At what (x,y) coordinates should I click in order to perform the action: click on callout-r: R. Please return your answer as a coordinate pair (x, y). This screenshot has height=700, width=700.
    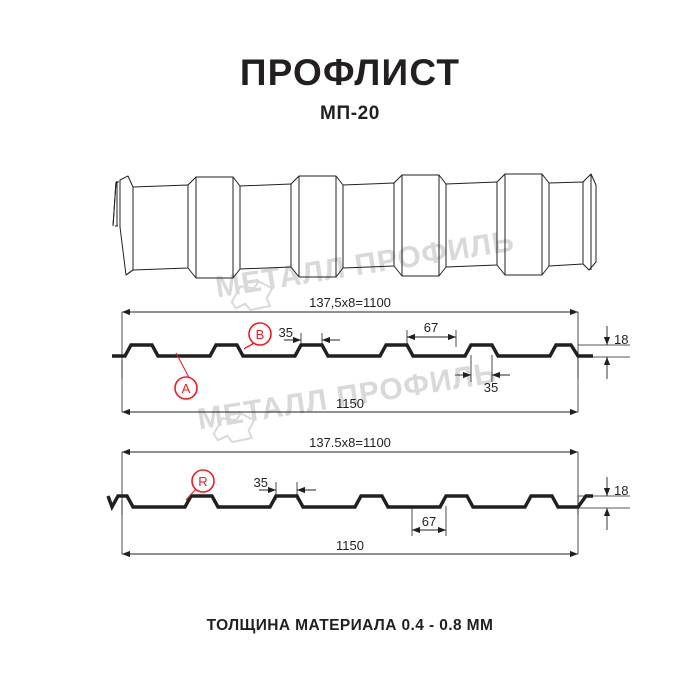
    Looking at the image, I should click on (200, 485).